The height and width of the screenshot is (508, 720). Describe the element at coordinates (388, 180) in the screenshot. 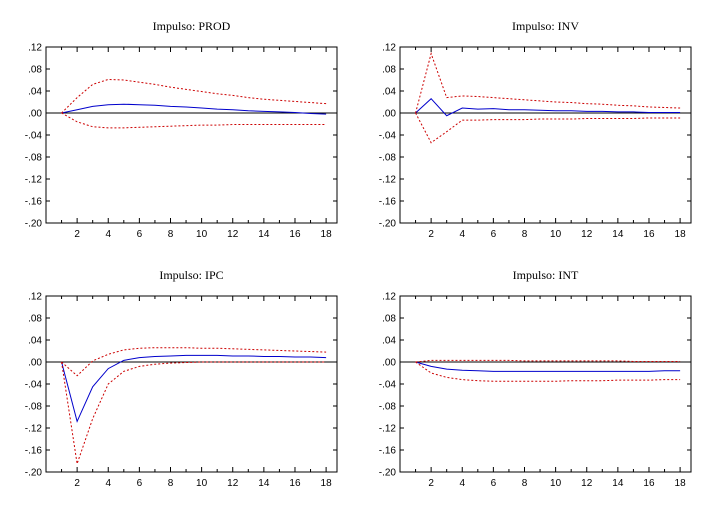

I see `y-tick-label-inv: -.12` at that location.